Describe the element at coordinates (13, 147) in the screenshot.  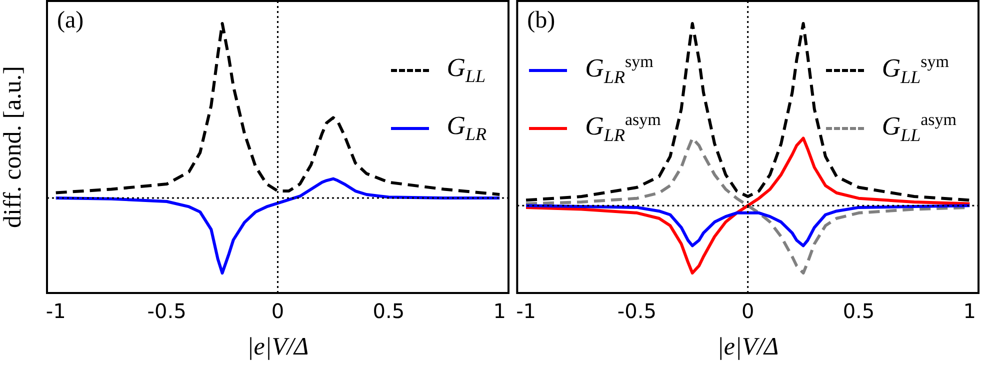
I see `y-axis-title: diff. cond. [a.u.]` at that location.